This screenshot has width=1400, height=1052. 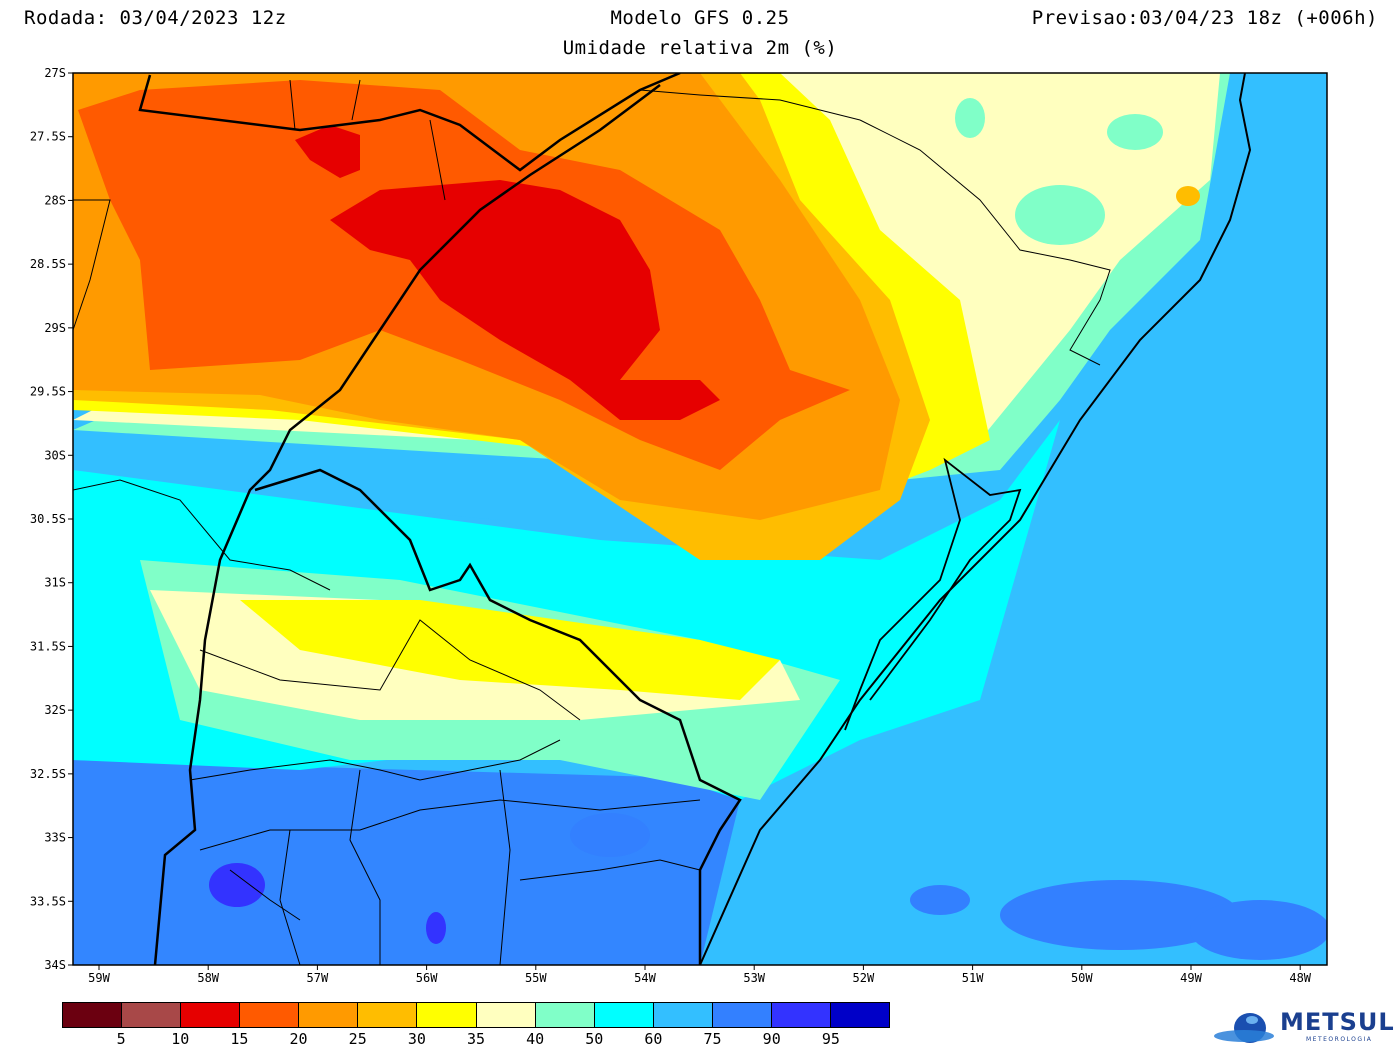 I want to click on lat-tick-label: 27.5S, so click(x=48, y=137).